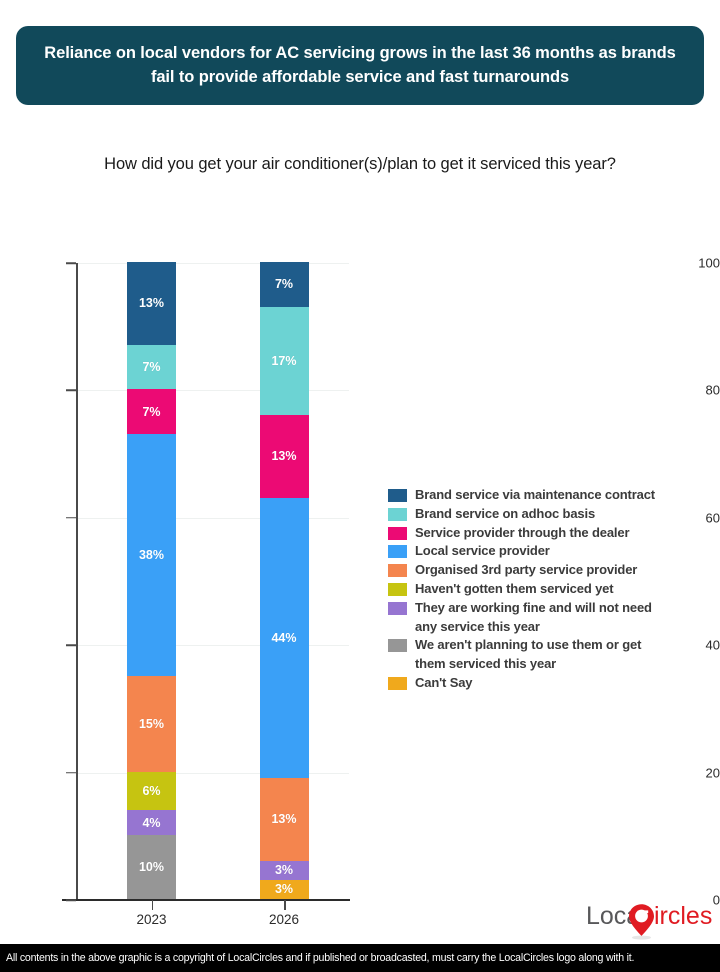 Image resolution: width=720 pixels, height=972 pixels. Describe the element at coordinates (528, 645) in the screenshot. I see `legend-item-label: We aren't planning to use them or get` at that location.